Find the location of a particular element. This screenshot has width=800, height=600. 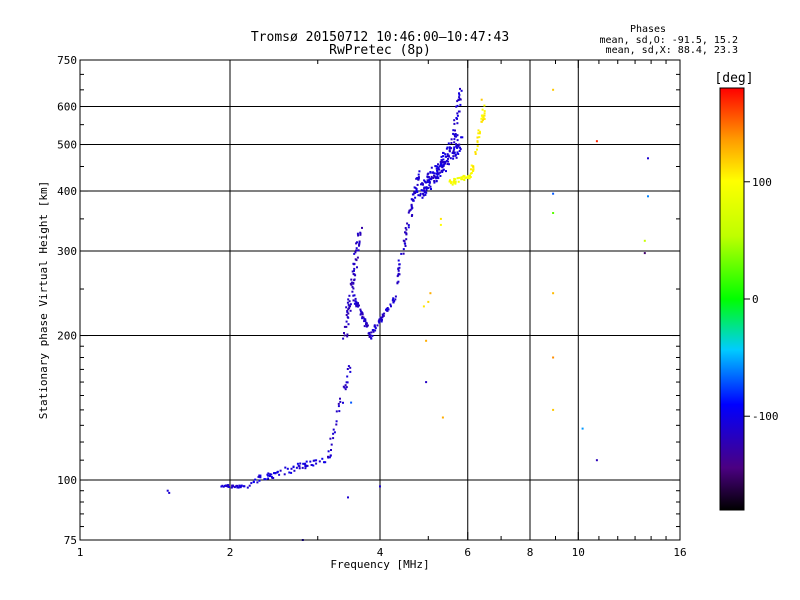

phase-stats-o-mode: mean, sd,O: -91.5, 15.2 is located at coordinates (669, 40).